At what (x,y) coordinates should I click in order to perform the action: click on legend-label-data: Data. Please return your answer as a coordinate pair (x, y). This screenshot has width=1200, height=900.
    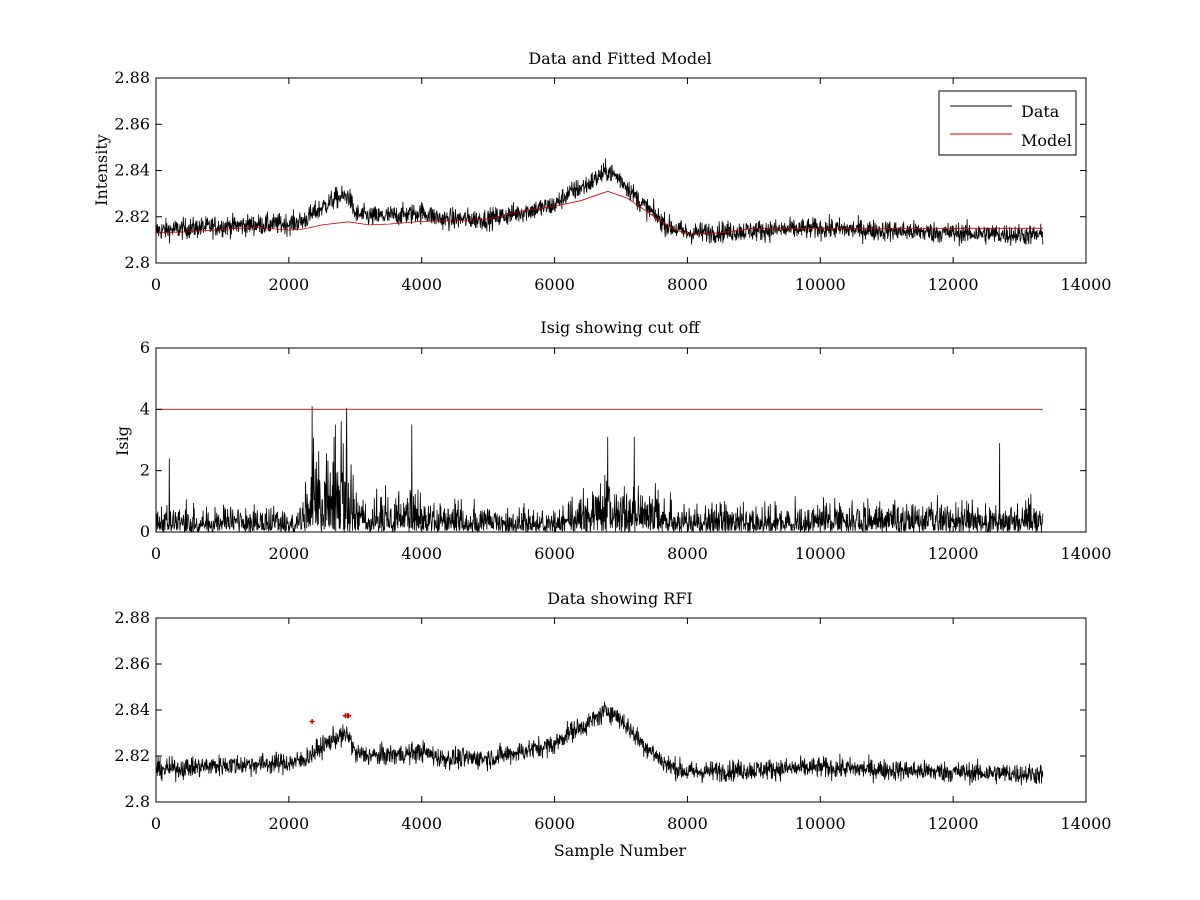
    Looking at the image, I should click on (1040, 111).